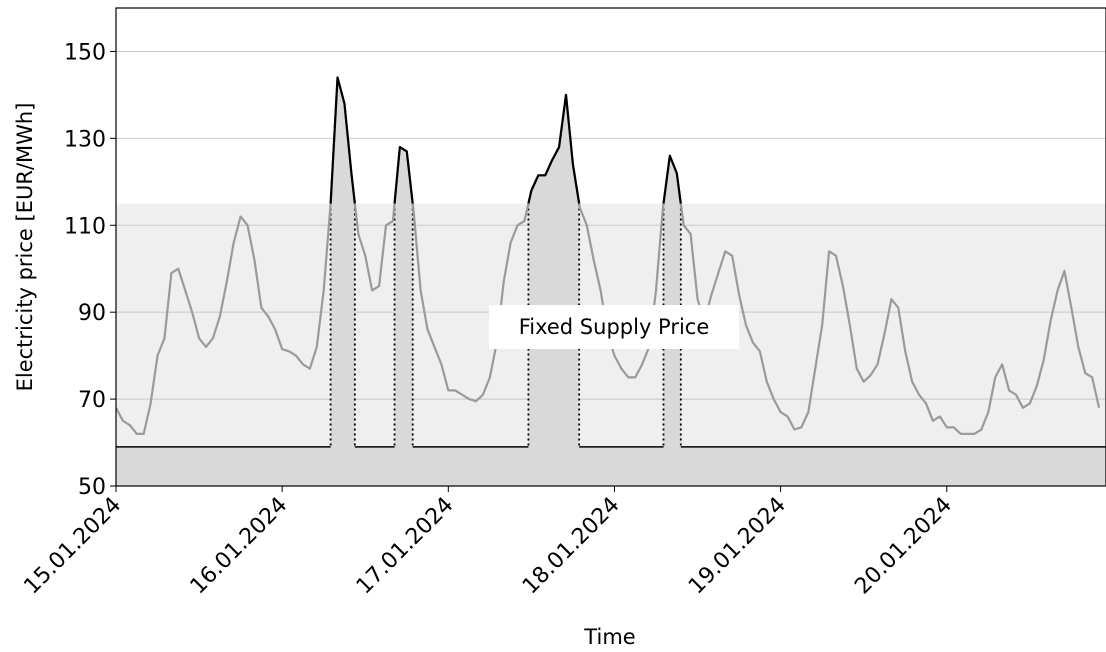 Image resolution: width=1106 pixels, height=652 pixels. Describe the element at coordinates (85, 52) in the screenshot. I see `ytick-label-150: 150` at that location.